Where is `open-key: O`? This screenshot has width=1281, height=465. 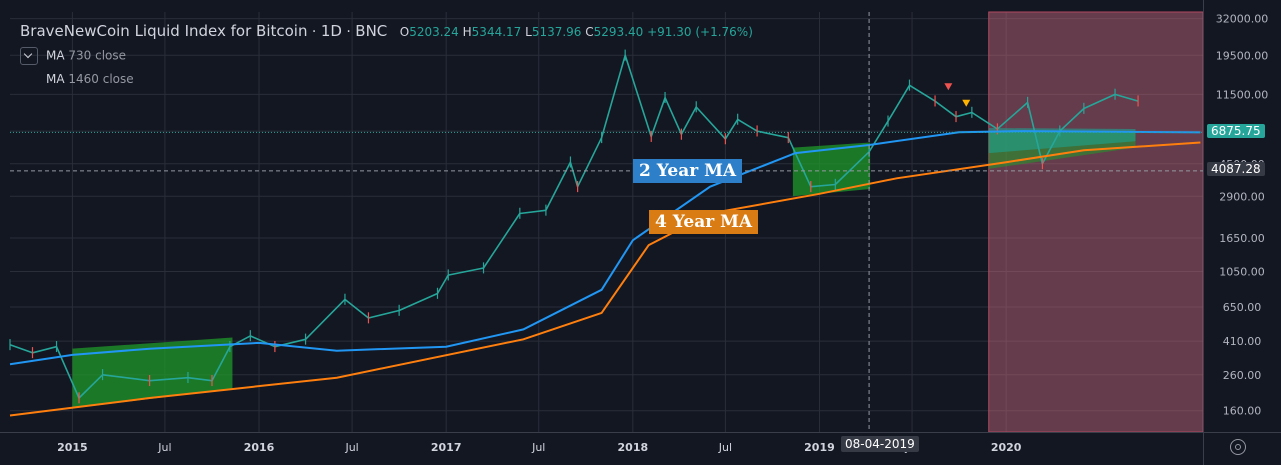 open-key: O is located at coordinates (404, 32).